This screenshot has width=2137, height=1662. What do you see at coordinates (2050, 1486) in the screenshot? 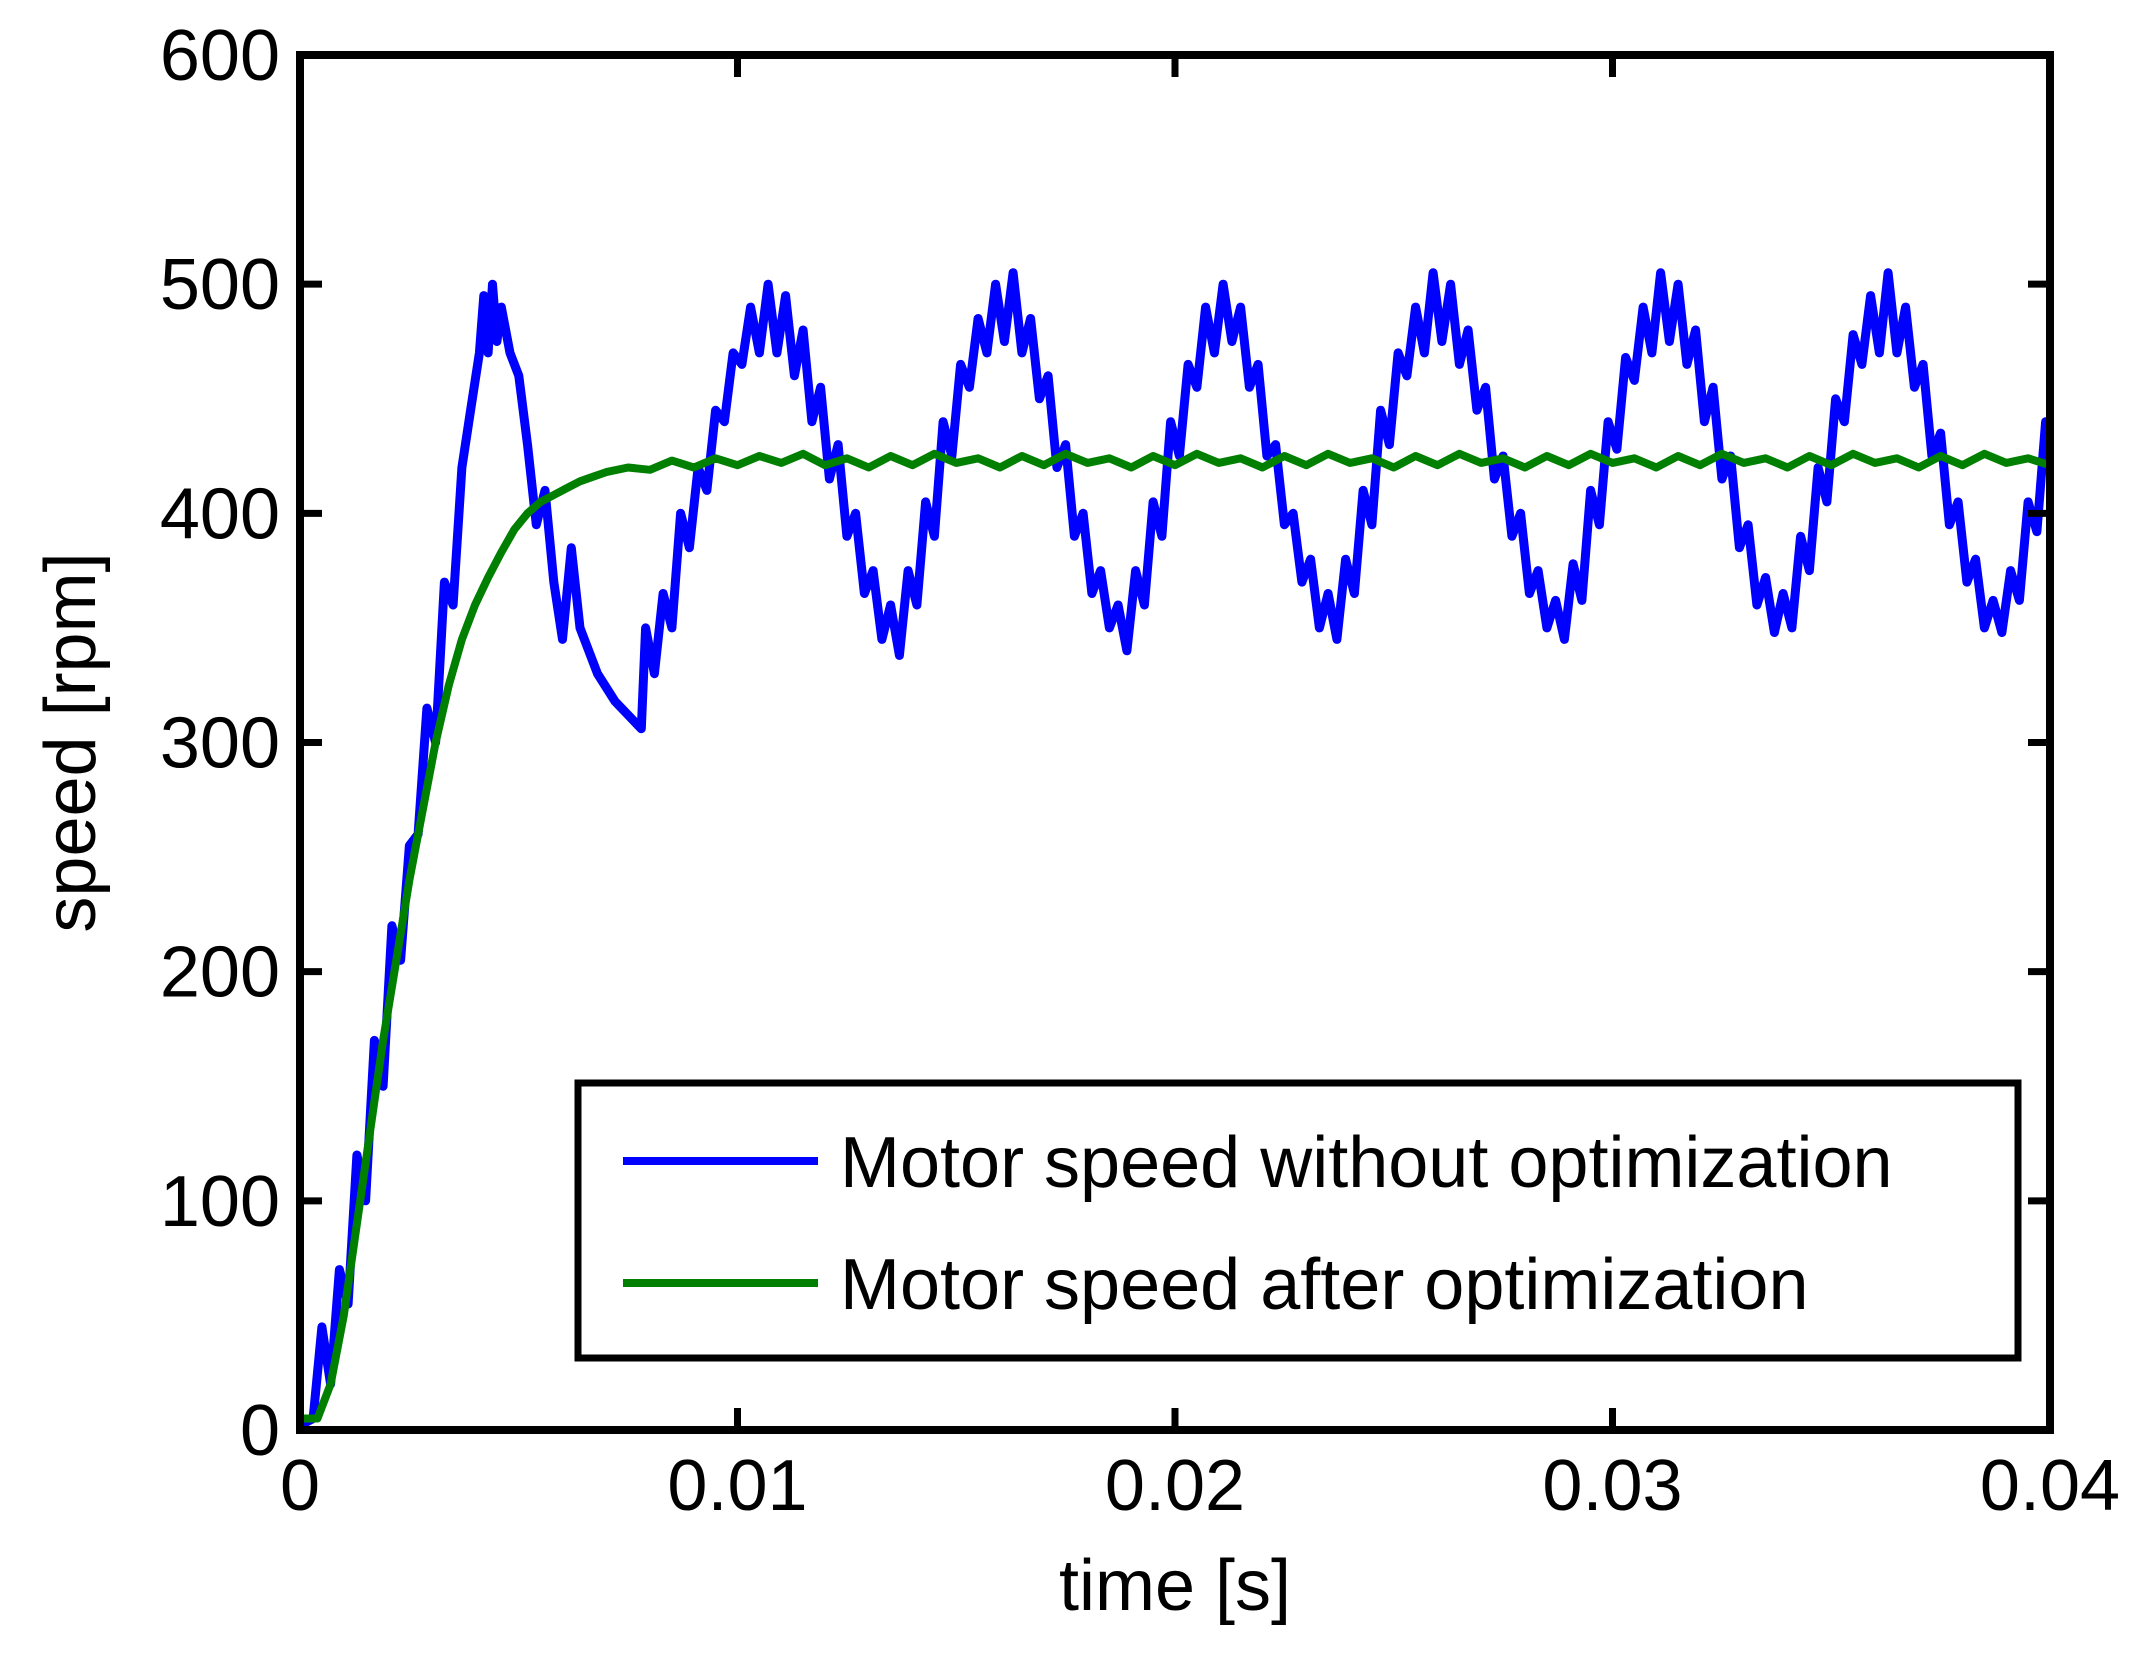
I see `x-tick-label: 0.04` at bounding box center [2050, 1486].